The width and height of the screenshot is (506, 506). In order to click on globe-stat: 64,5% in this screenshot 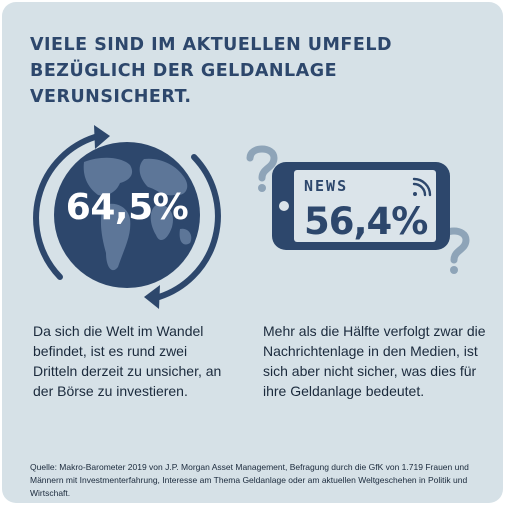, I will do `click(127, 217)`.